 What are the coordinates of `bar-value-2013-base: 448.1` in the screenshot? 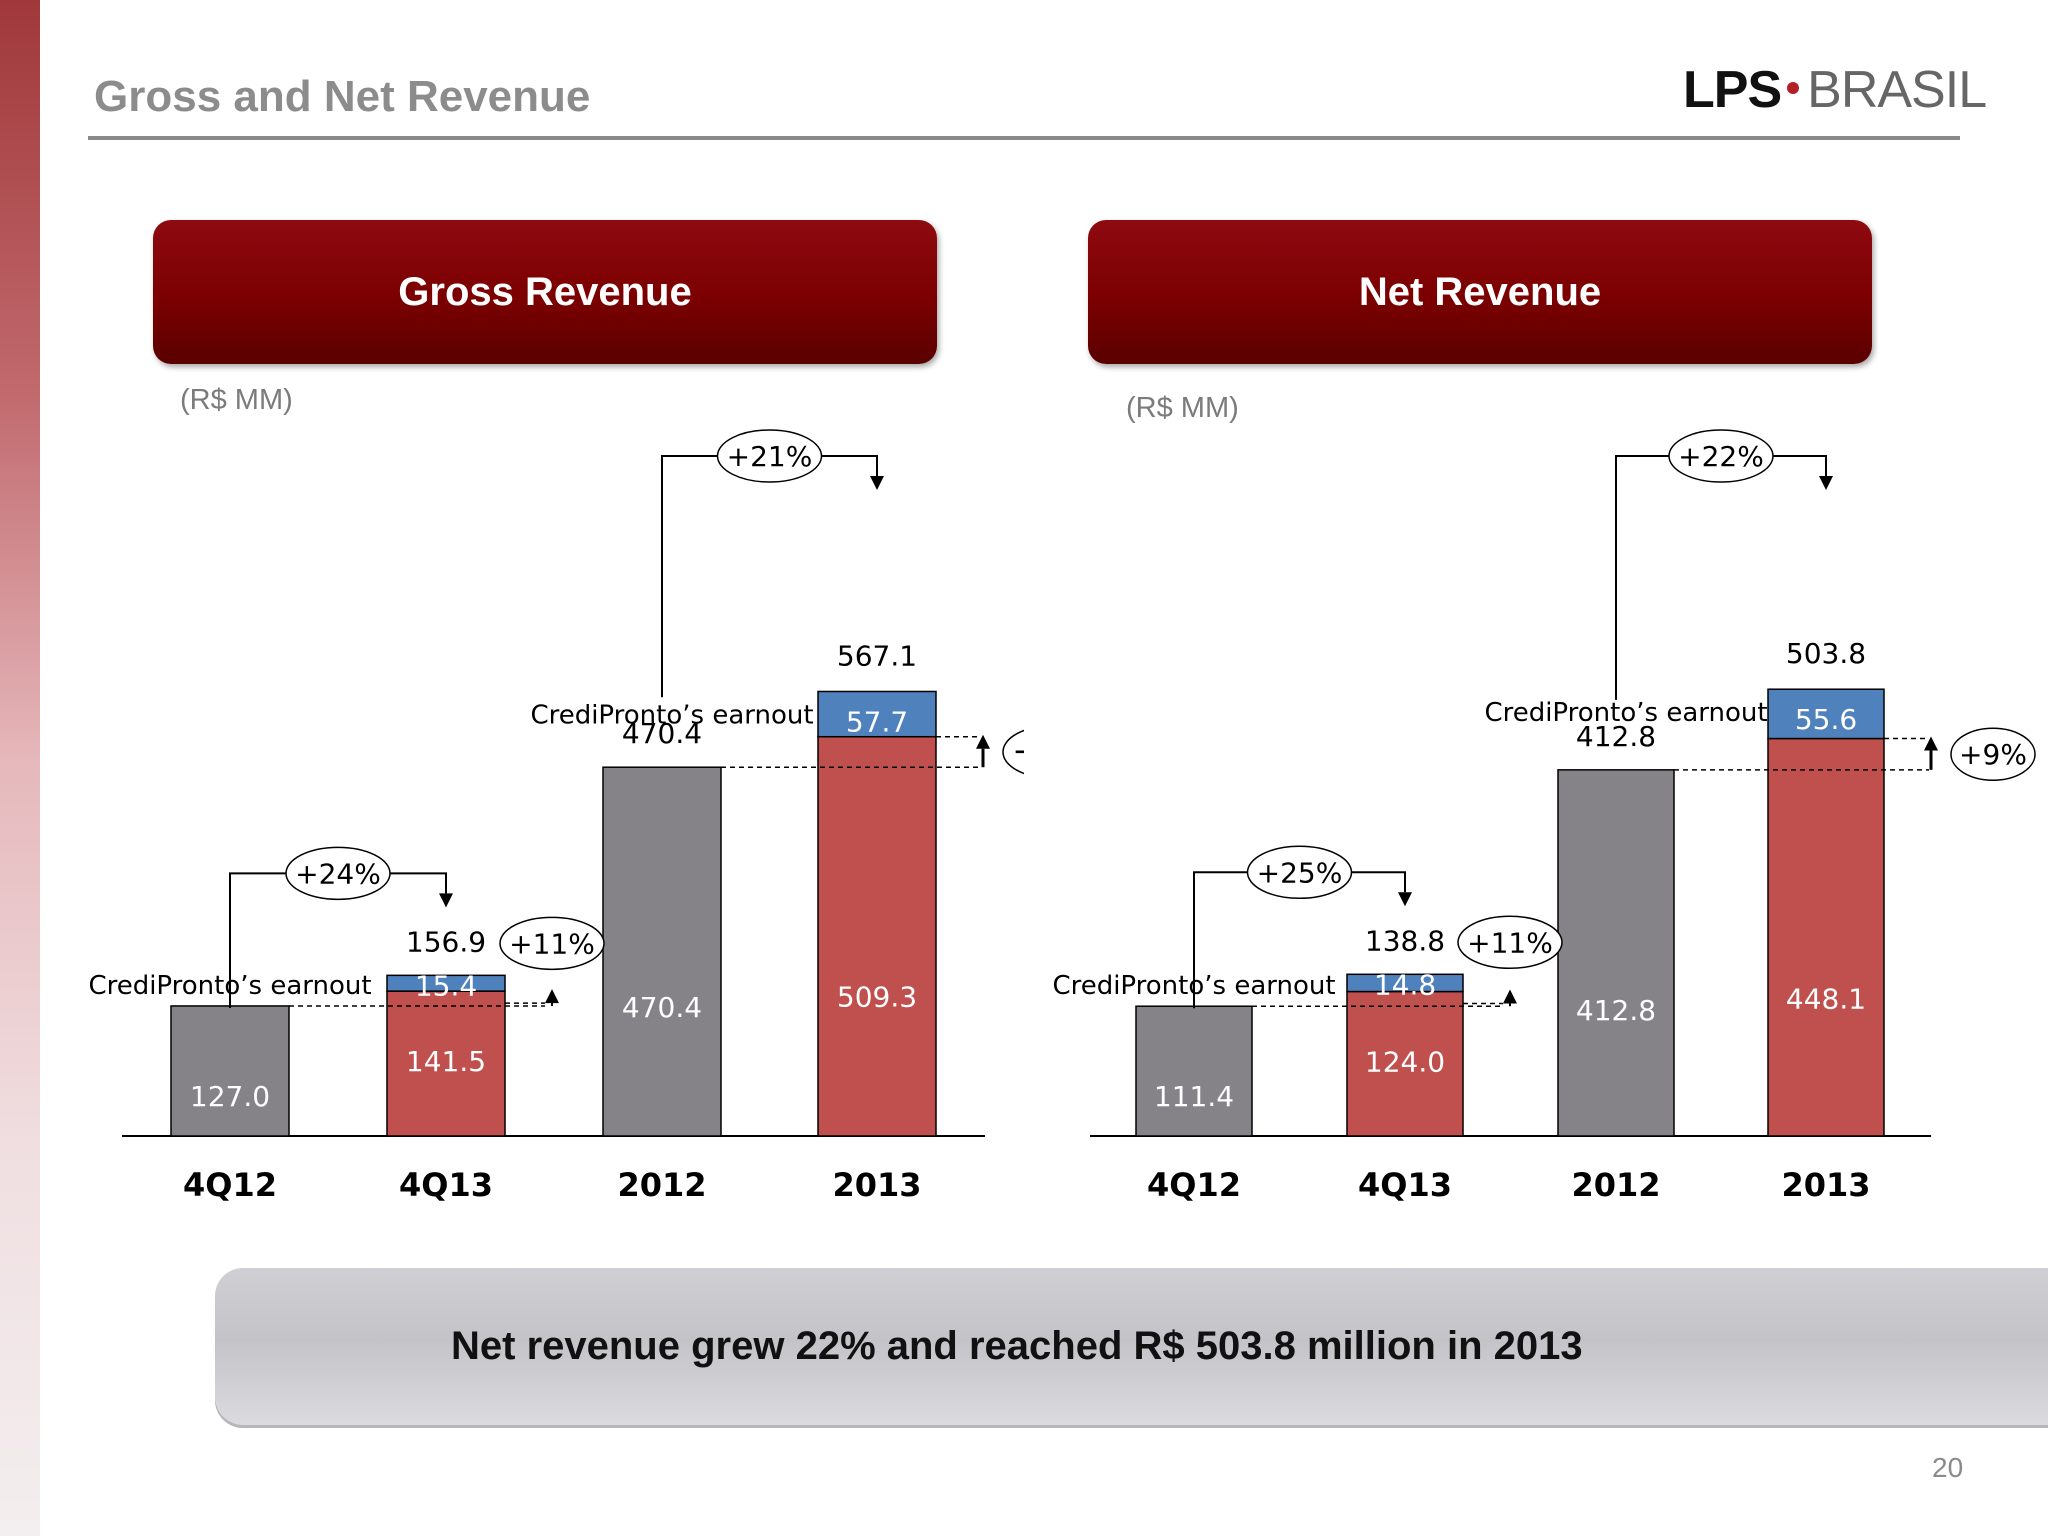 It's located at (1826, 999).